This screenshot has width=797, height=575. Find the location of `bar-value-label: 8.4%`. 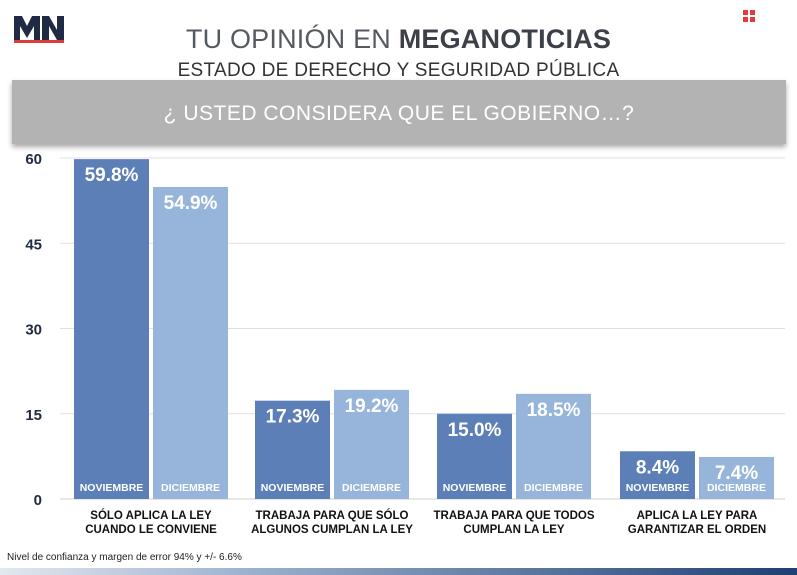

bar-value-label: 8.4% is located at coordinates (657, 467).